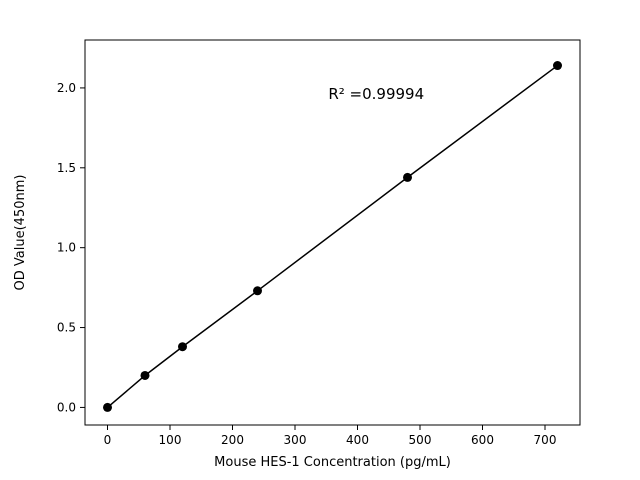 This screenshot has height=480, width=640. I want to click on x-axis-label: Mouse HES-1 Concentration (pg/mL), so click(332, 462).